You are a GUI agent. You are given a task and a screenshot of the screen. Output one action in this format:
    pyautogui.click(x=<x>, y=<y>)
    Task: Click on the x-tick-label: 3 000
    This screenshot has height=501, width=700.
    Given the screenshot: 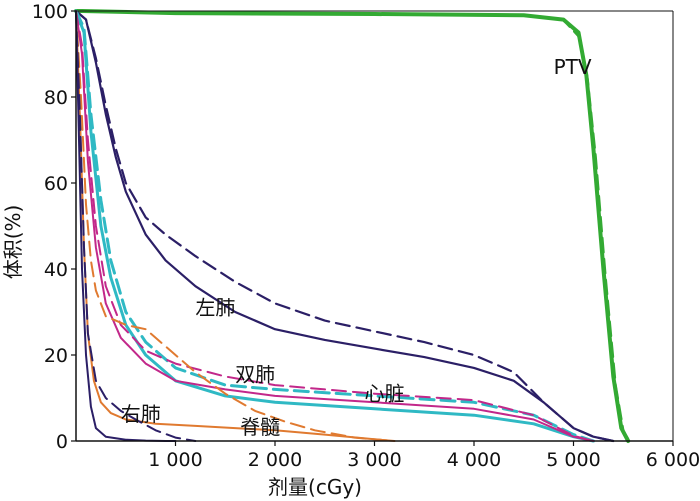 What is the action you would take?
    pyautogui.click(x=374, y=460)
    